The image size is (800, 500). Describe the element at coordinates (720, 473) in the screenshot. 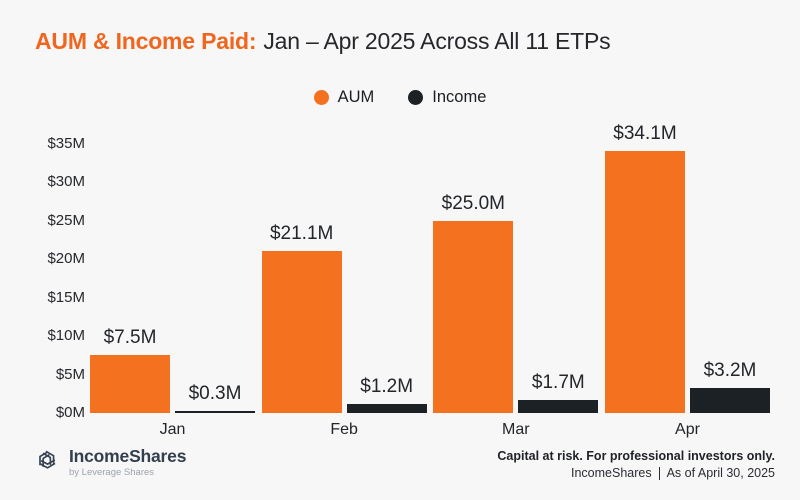

I see `as-of-date: As of April 30, 2025` at that location.